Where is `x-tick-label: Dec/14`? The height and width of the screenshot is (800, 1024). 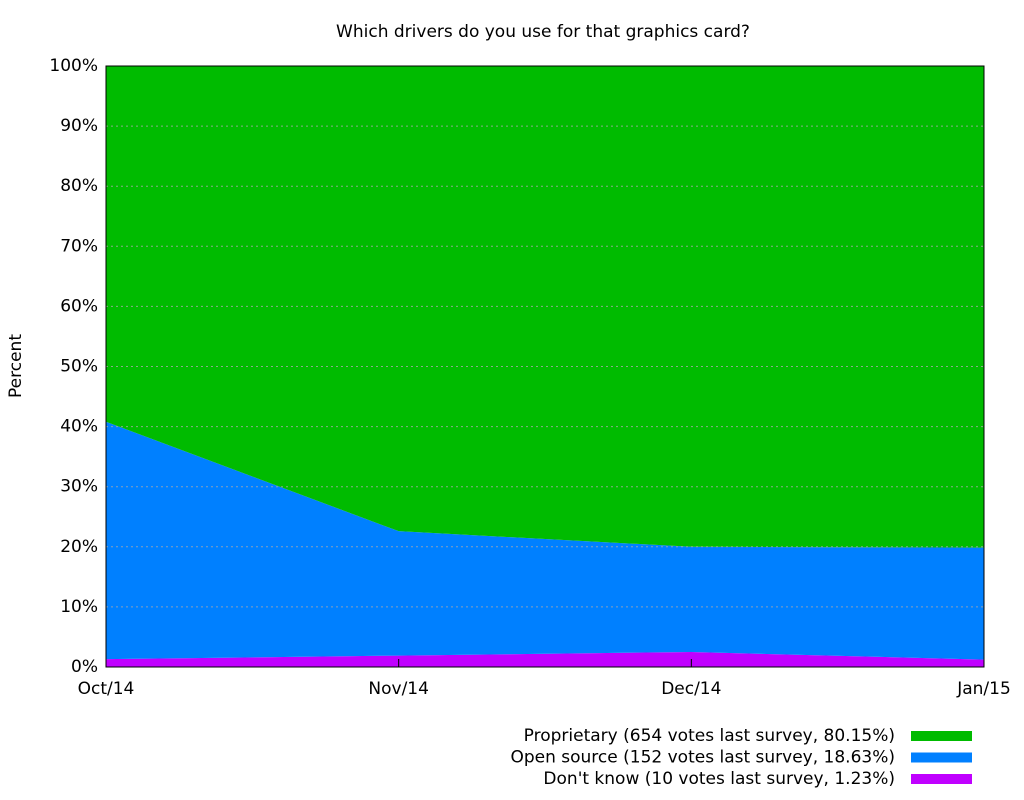 x-tick-label: Dec/14 is located at coordinates (691, 689).